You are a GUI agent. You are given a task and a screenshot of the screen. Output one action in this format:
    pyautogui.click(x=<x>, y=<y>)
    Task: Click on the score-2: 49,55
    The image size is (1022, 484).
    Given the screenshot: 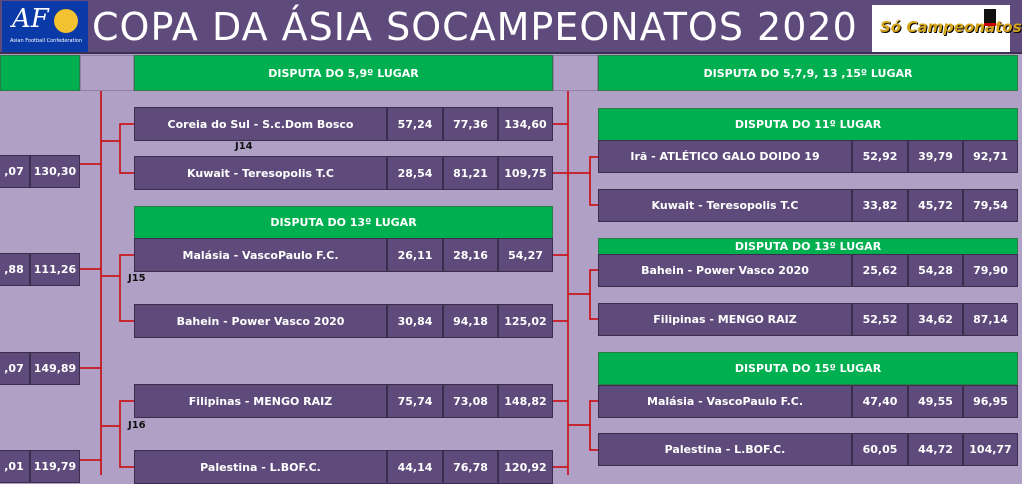 What is the action you would take?
    pyautogui.click(x=935, y=401)
    